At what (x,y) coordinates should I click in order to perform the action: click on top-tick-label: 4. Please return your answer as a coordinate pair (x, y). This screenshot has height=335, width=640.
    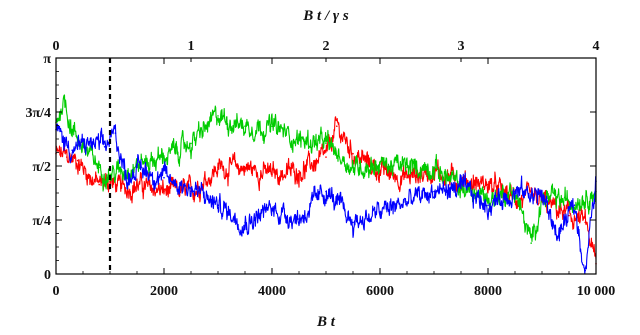
    Looking at the image, I should click on (596, 46).